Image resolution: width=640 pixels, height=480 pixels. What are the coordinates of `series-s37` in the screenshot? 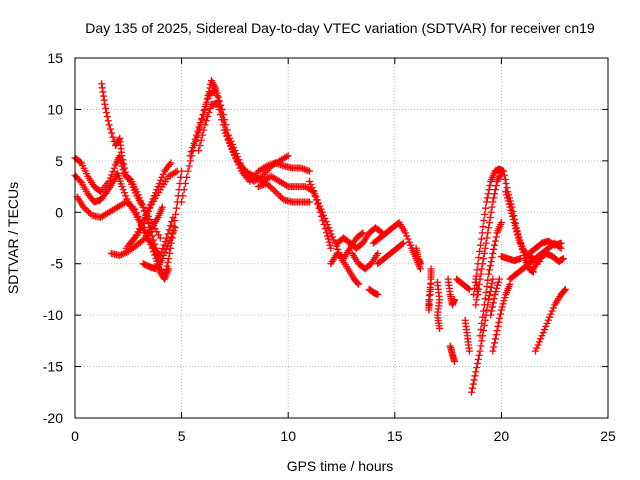 It's located at (548, 261).